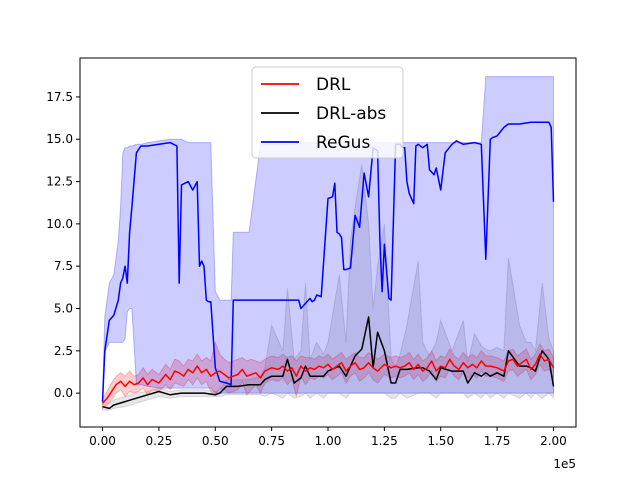  What do you see at coordinates (271, 441) in the screenshot?
I see `x-tick-label: 0.75` at bounding box center [271, 441].